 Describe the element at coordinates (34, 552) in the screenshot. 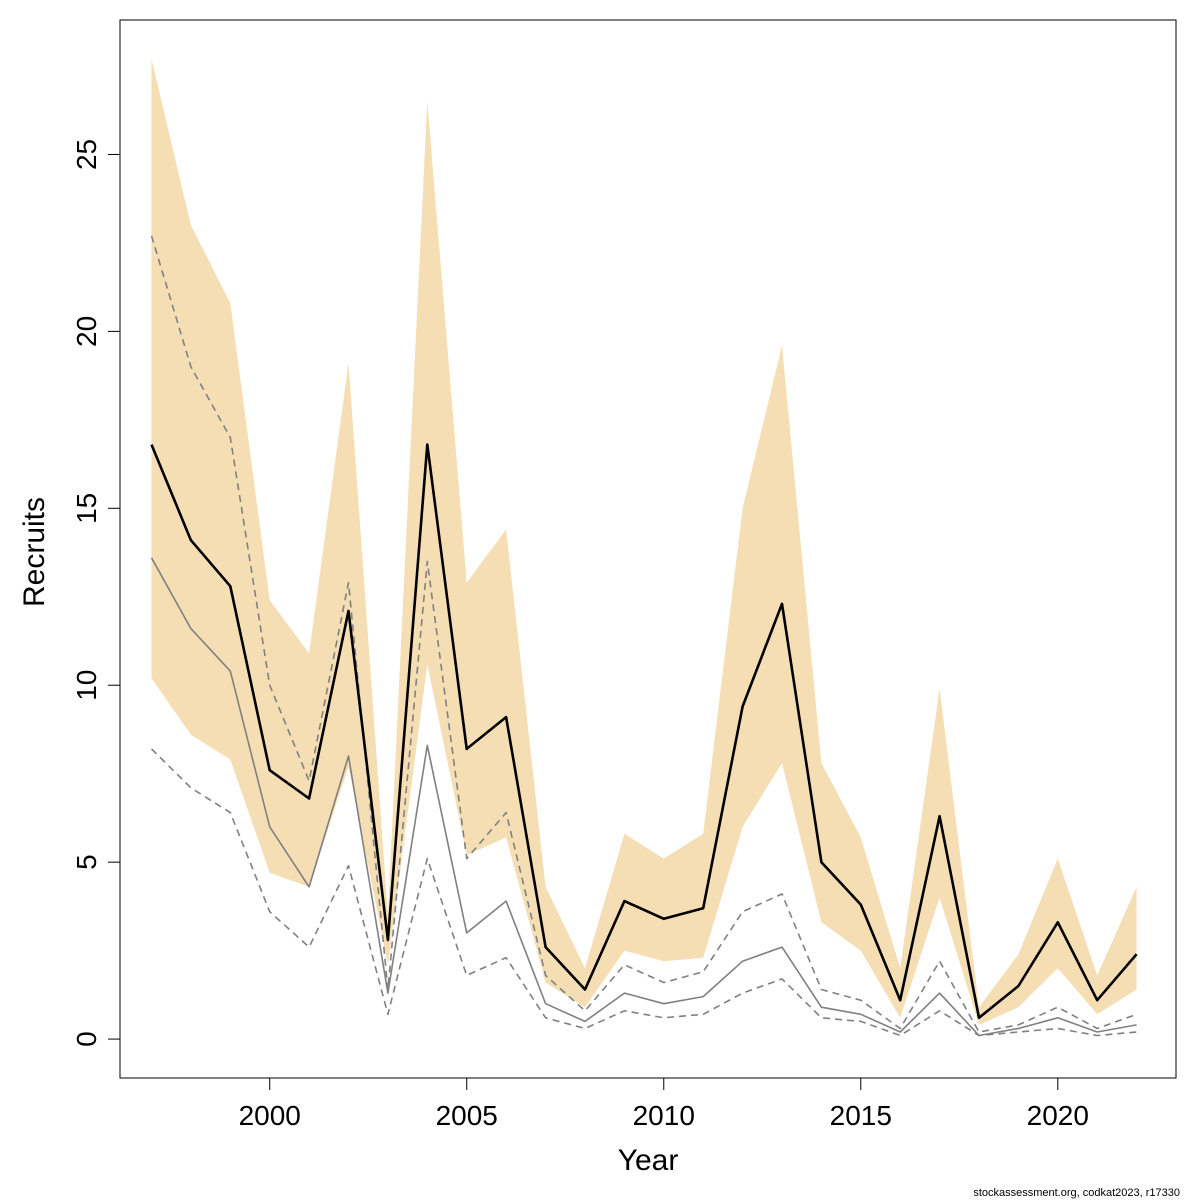

I see `y-axis-title: Recruits` at that location.